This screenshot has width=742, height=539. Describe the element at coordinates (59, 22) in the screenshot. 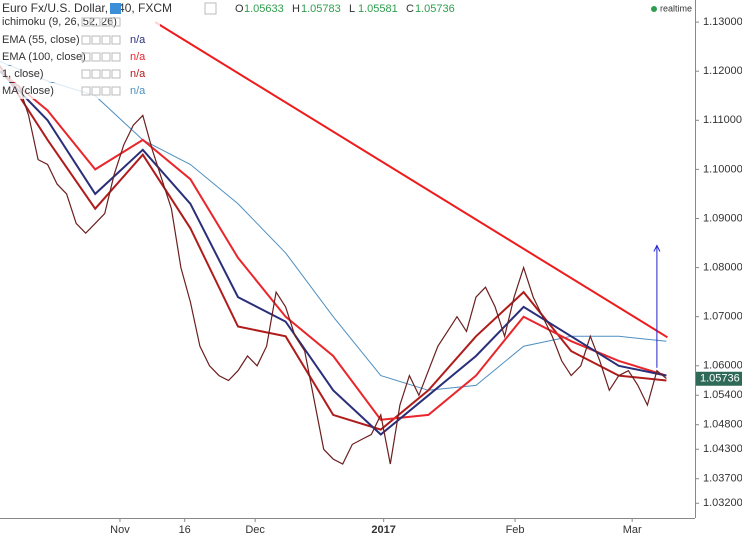

I see `legend-label: ichimoku (9, 26, 52, 26)` at that location.